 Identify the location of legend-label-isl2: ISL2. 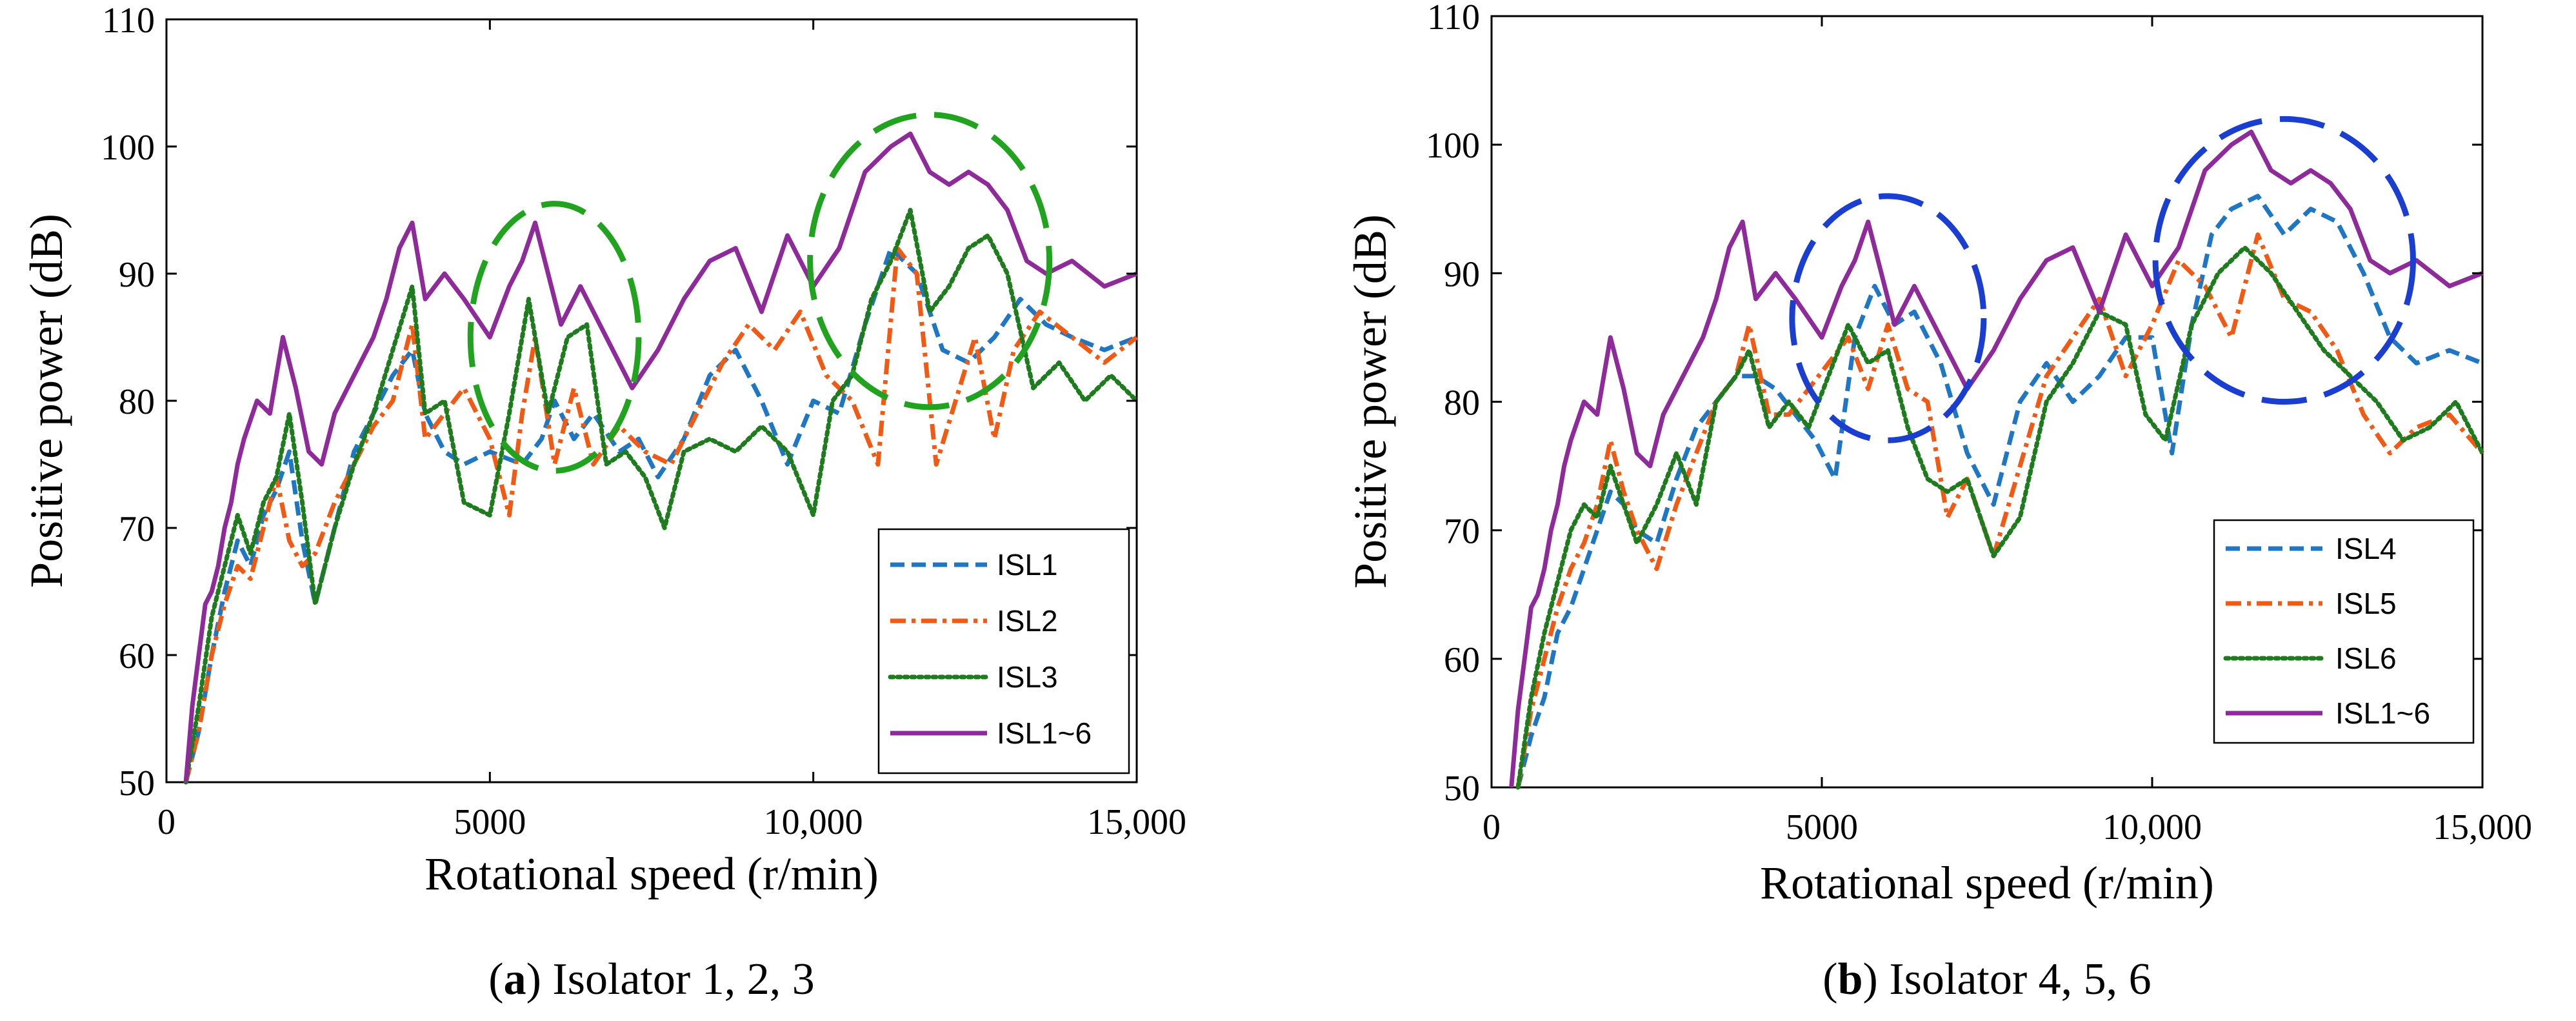
(1027, 621).